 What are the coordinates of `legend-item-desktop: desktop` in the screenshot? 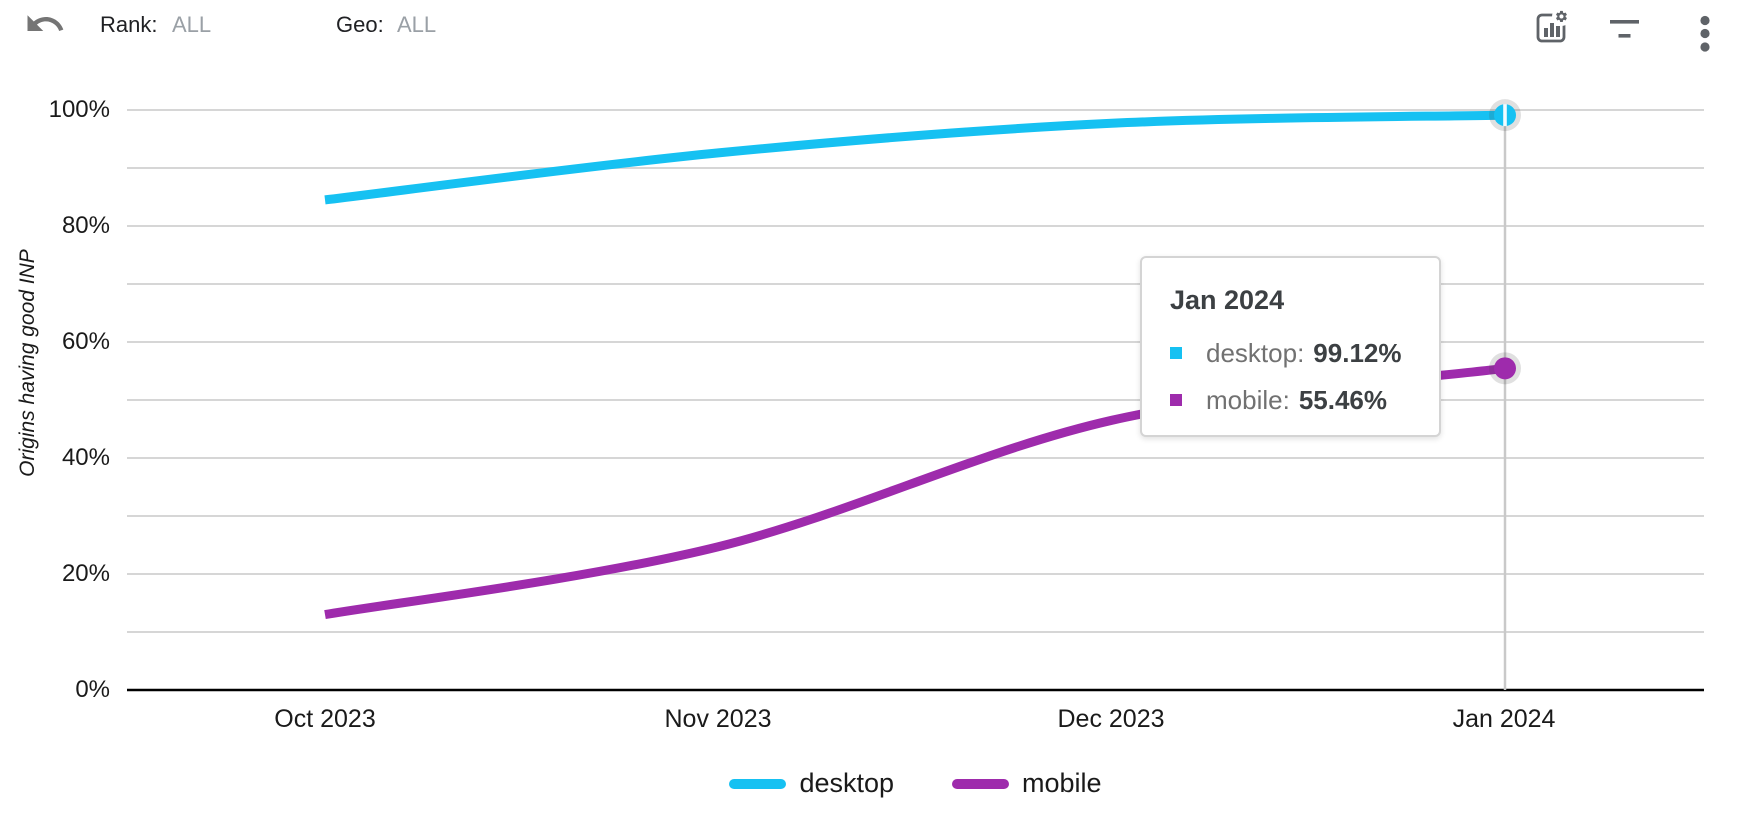 It's located at (811, 783).